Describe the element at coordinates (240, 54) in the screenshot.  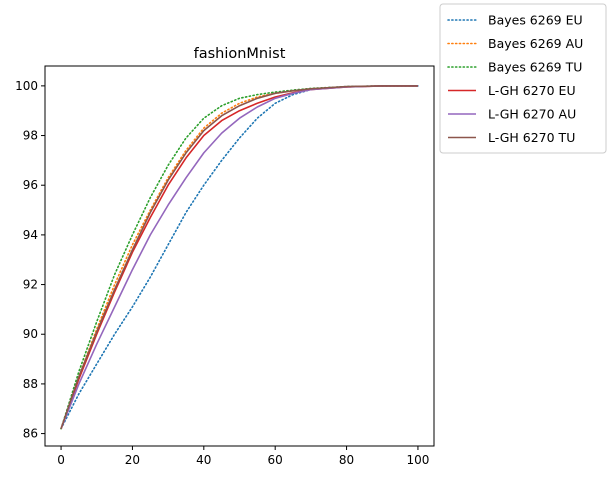
I see `chart-title: fashionMnist` at that location.